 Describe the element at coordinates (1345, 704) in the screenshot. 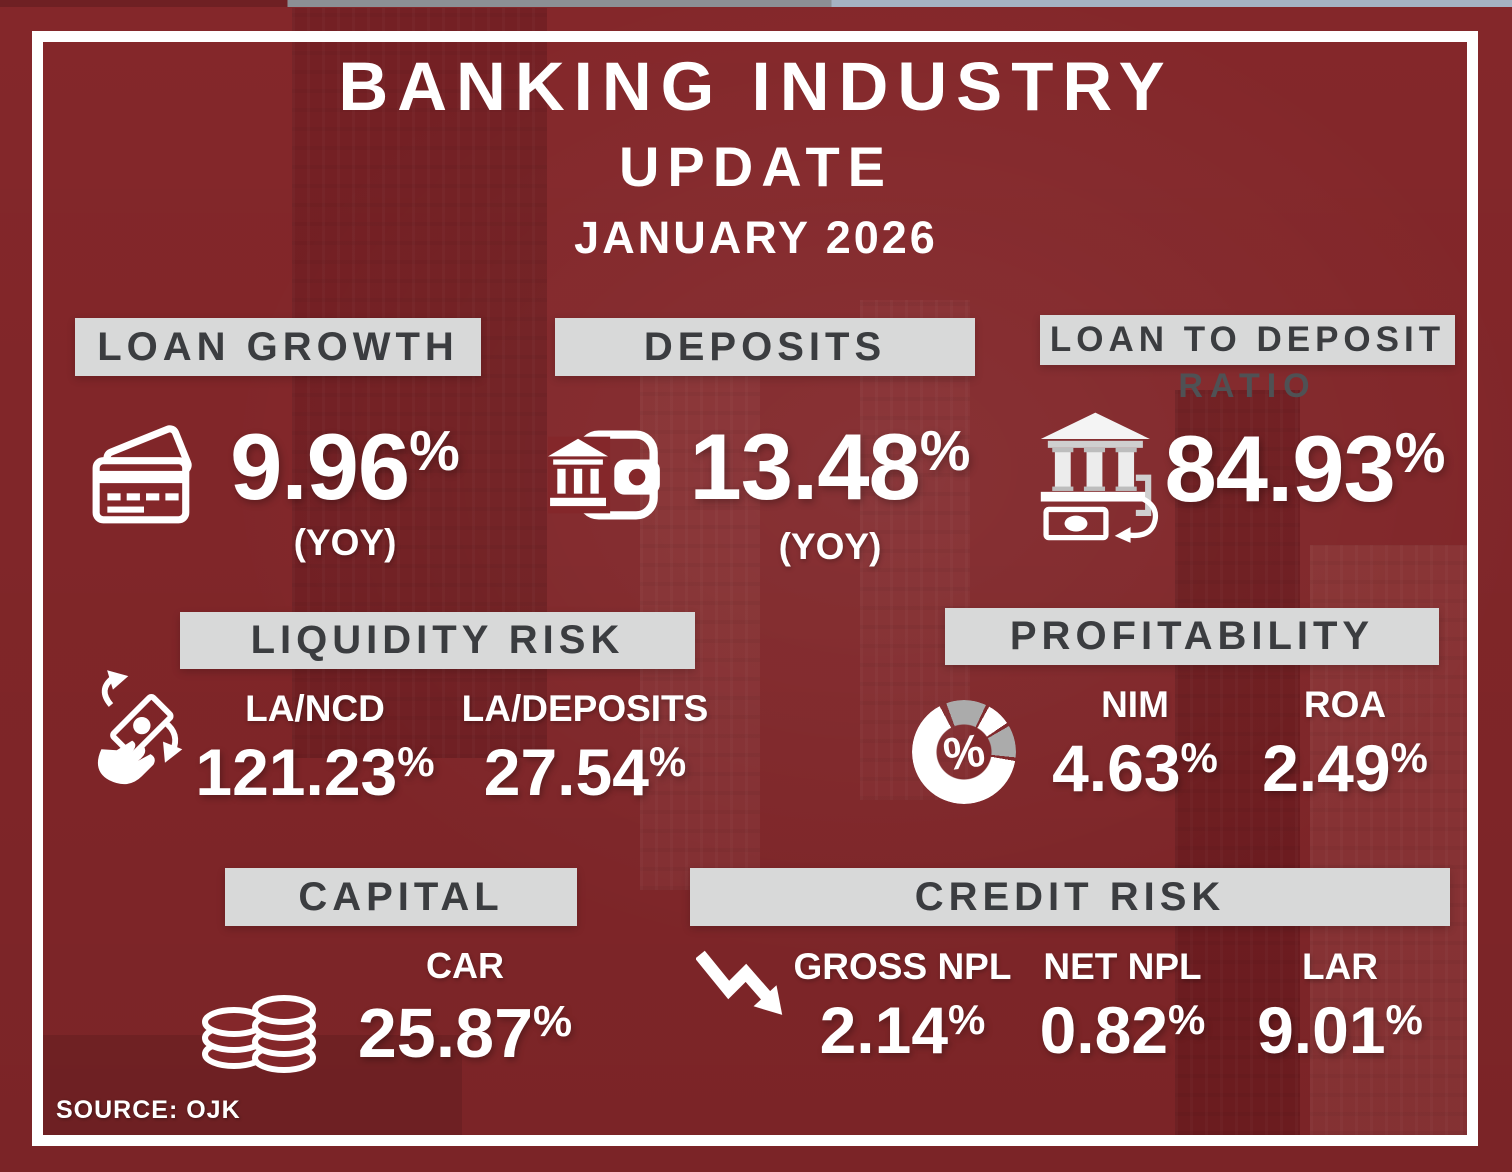

I see `metric-label: ROA` at that location.